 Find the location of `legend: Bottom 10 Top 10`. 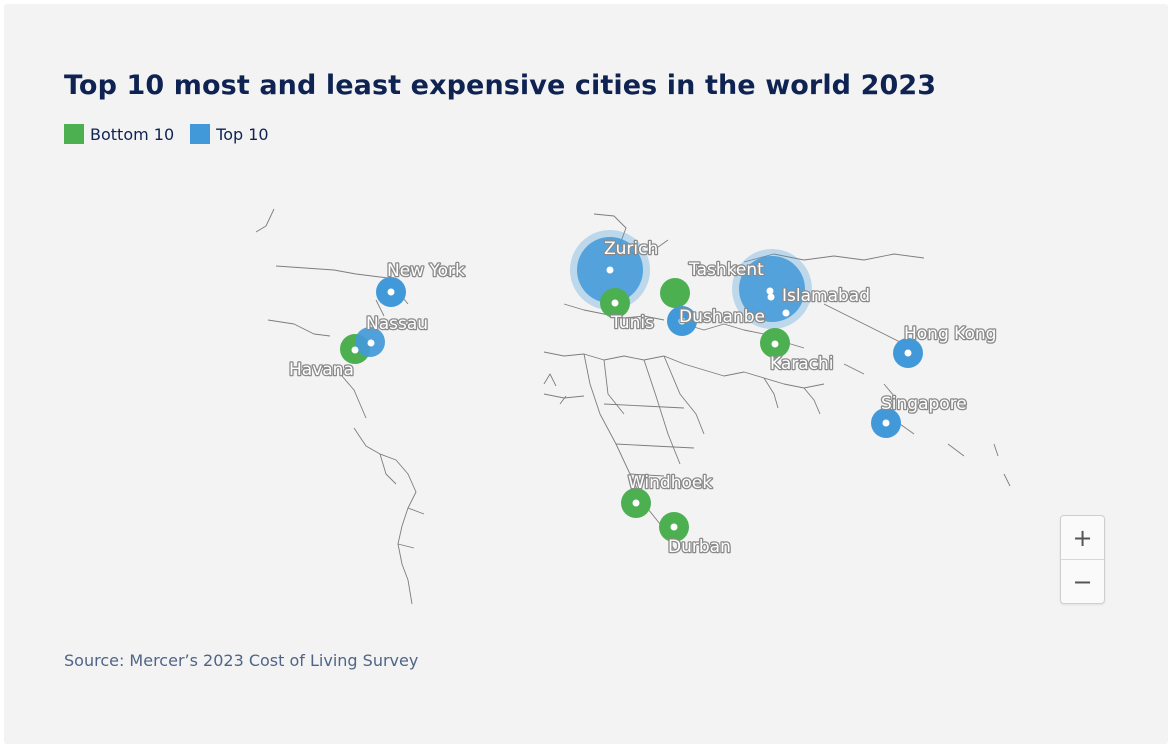

legend: Bottom 10 Top 10 is located at coordinates (166, 134).